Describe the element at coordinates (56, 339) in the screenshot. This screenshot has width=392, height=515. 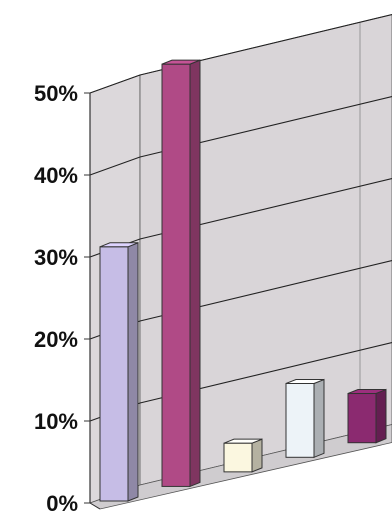
I see `y-tick-label: 20%` at that location.